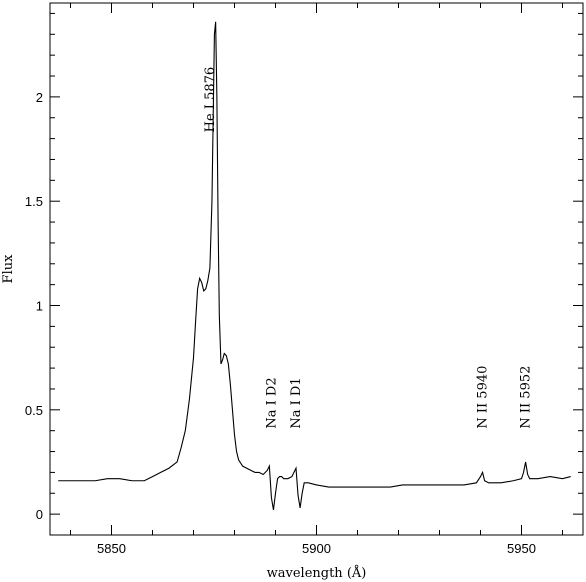 Image resolution: width=586 pixels, height=582 pixels. What do you see at coordinates (483, 397) in the screenshot?
I see `line-annotation: N II 5940` at bounding box center [483, 397].